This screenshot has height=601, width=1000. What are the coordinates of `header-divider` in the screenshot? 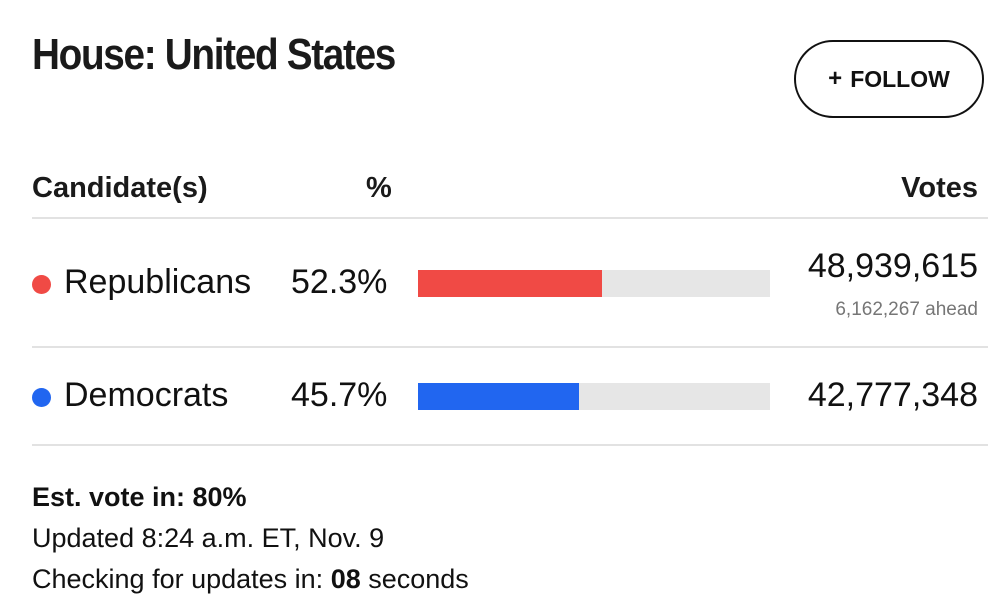 It's located at (510, 218).